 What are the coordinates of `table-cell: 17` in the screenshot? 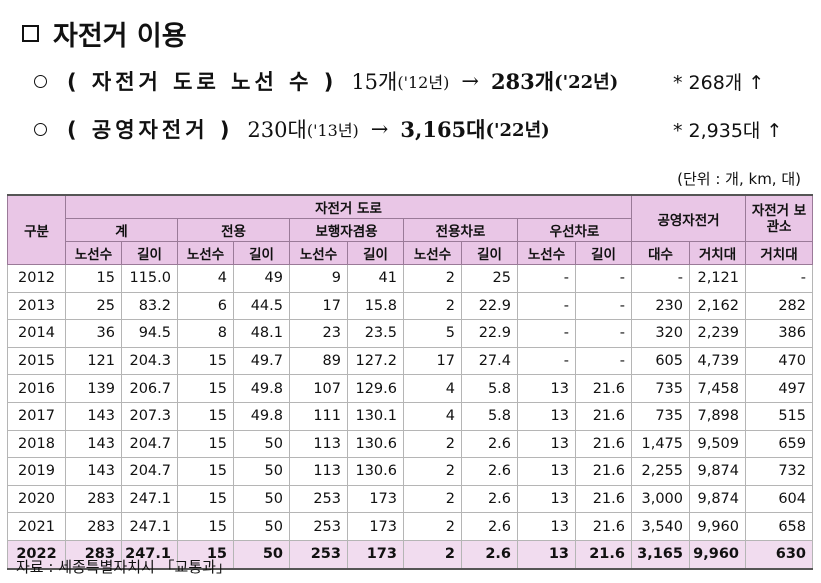 It's located at (318, 306).